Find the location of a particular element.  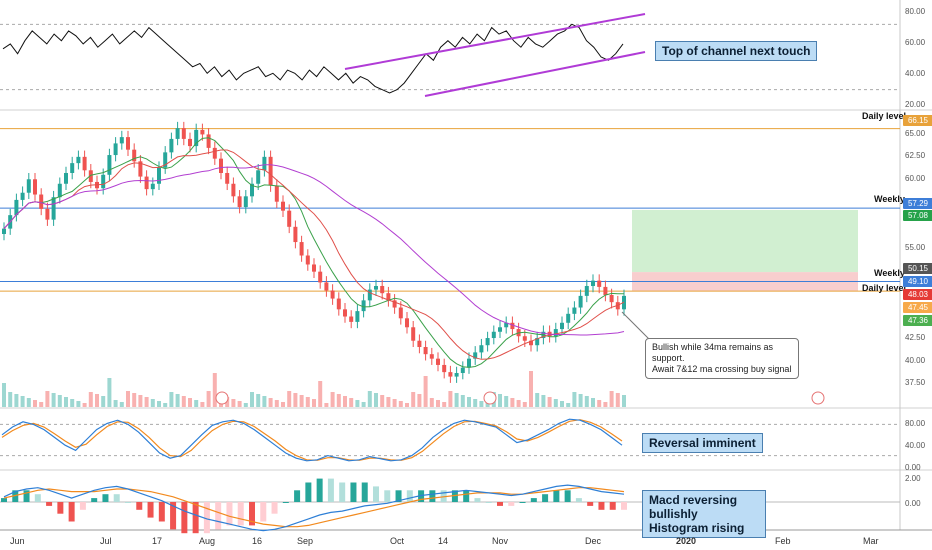

price-annotation-line1: Bullish while 34ma remains as support. is located at coordinates (713, 352).